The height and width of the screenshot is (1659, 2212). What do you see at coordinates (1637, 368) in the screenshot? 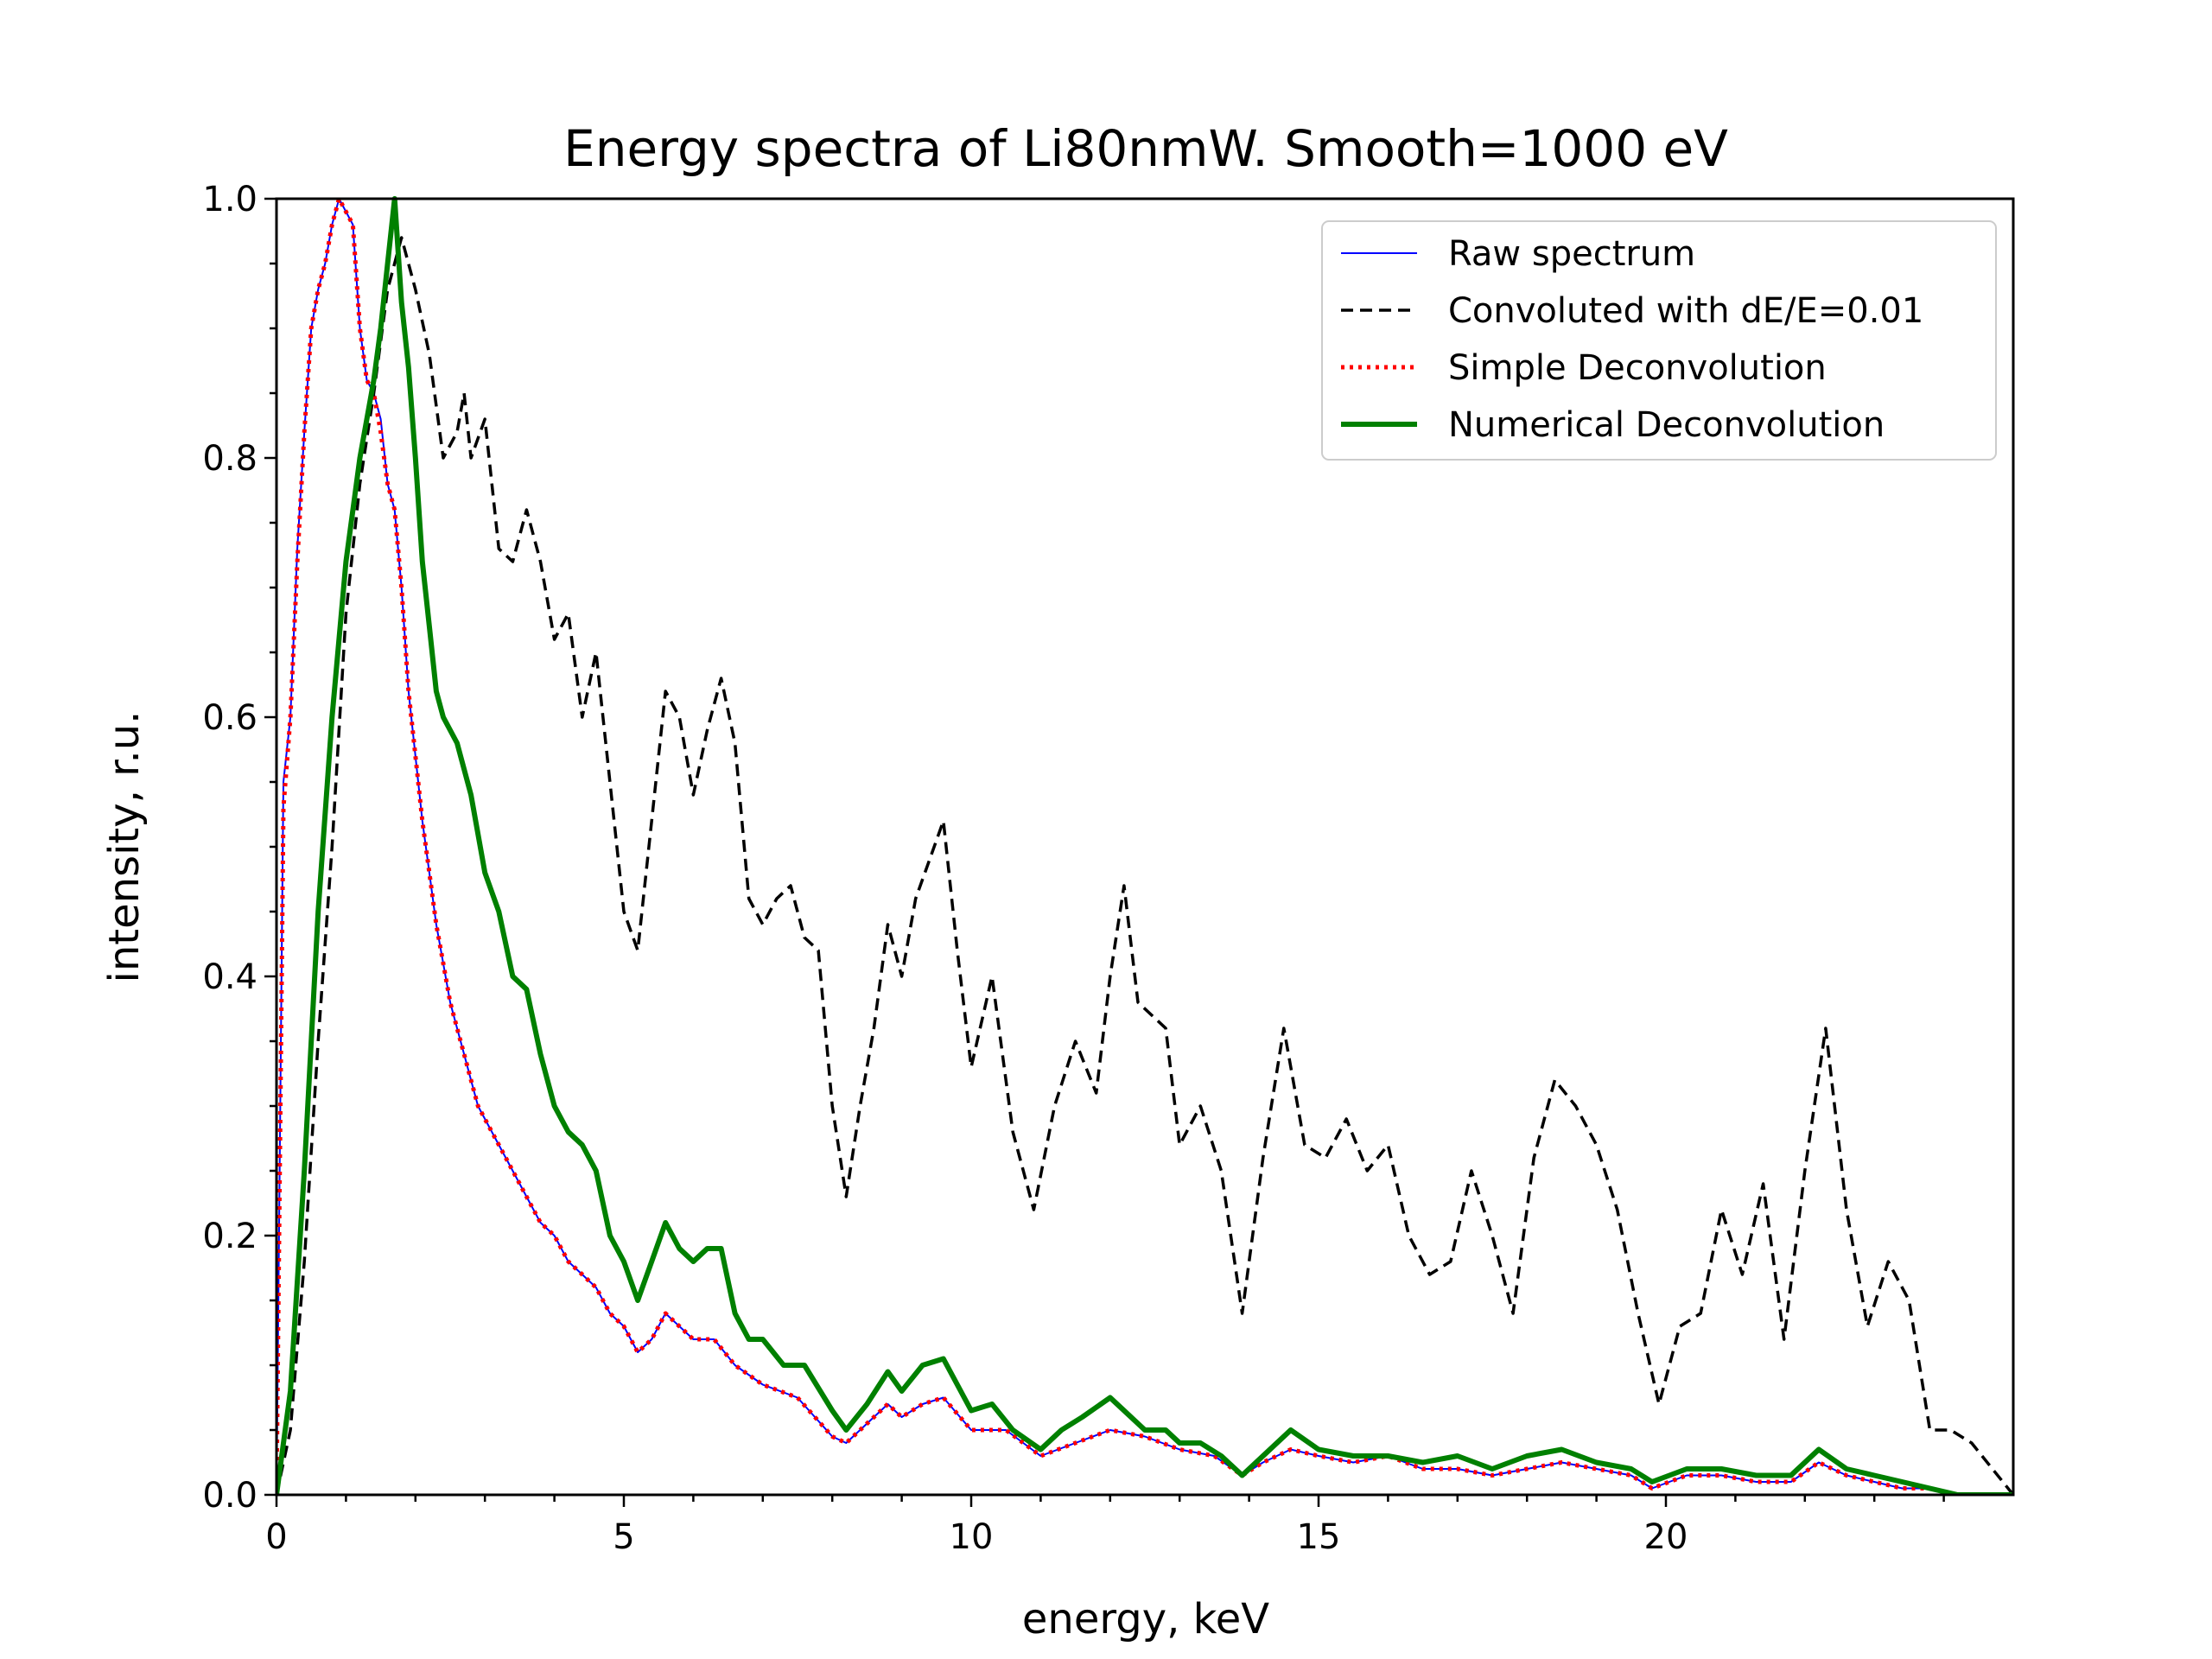
I see `legend-label: Simple Deconvolution` at bounding box center [1637, 368].